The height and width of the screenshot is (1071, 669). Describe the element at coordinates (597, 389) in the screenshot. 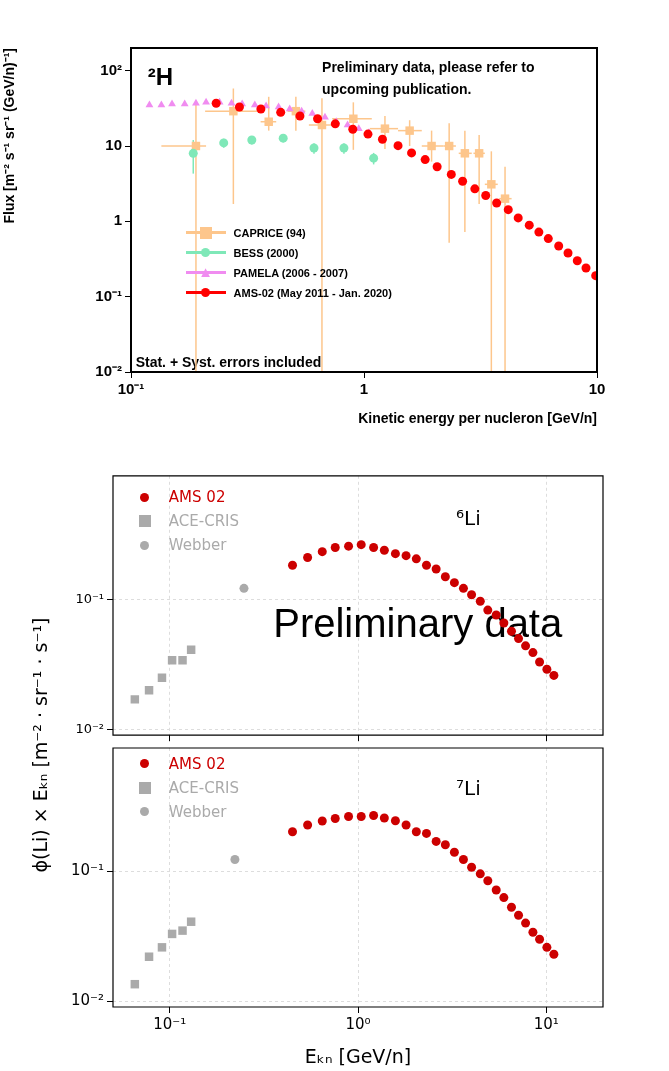

I see `x-tick-label: 10` at that location.